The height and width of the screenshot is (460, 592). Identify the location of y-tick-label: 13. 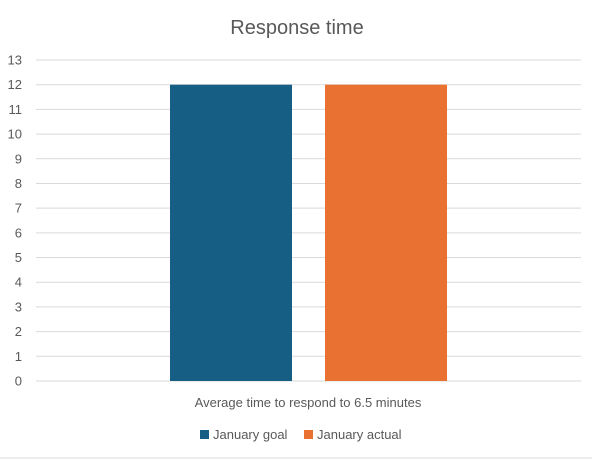
(15, 60).